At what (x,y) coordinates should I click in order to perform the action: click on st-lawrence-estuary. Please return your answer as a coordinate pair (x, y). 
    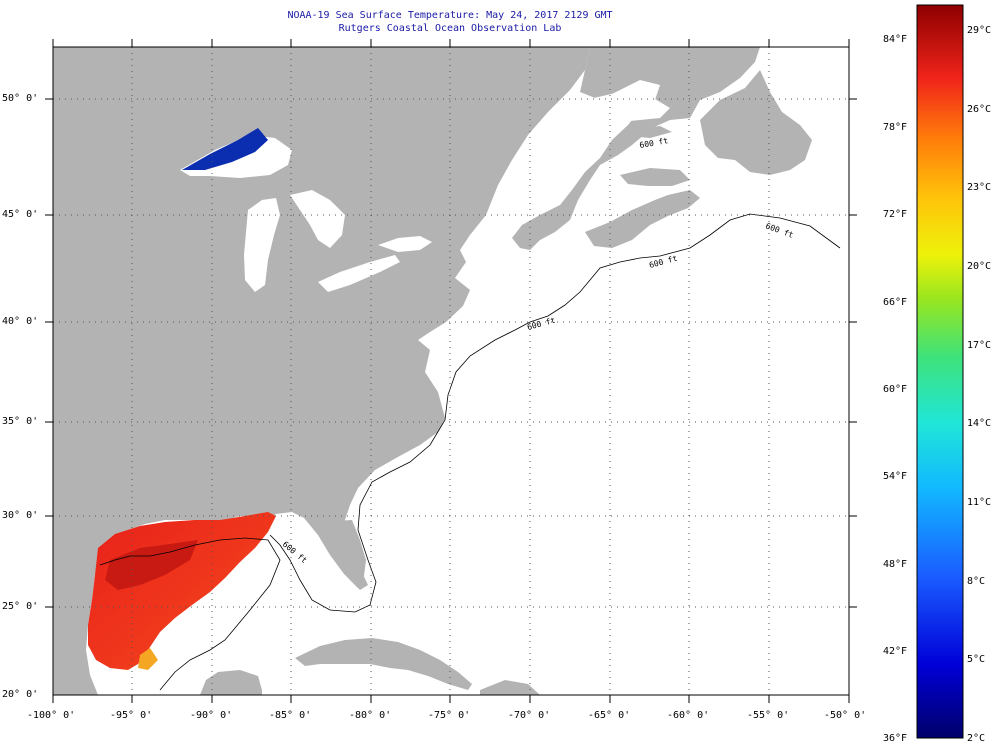
    Looking at the image, I should click on (612, 115).